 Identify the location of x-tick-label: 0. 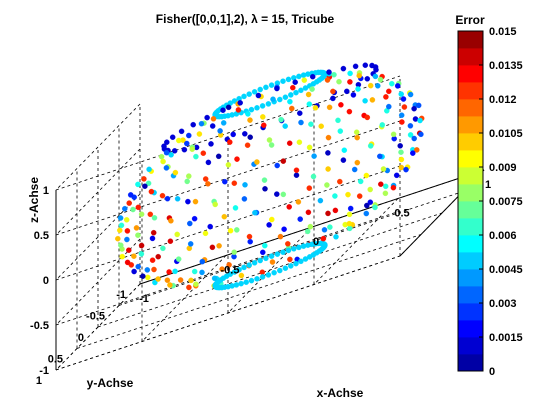
(316, 242).